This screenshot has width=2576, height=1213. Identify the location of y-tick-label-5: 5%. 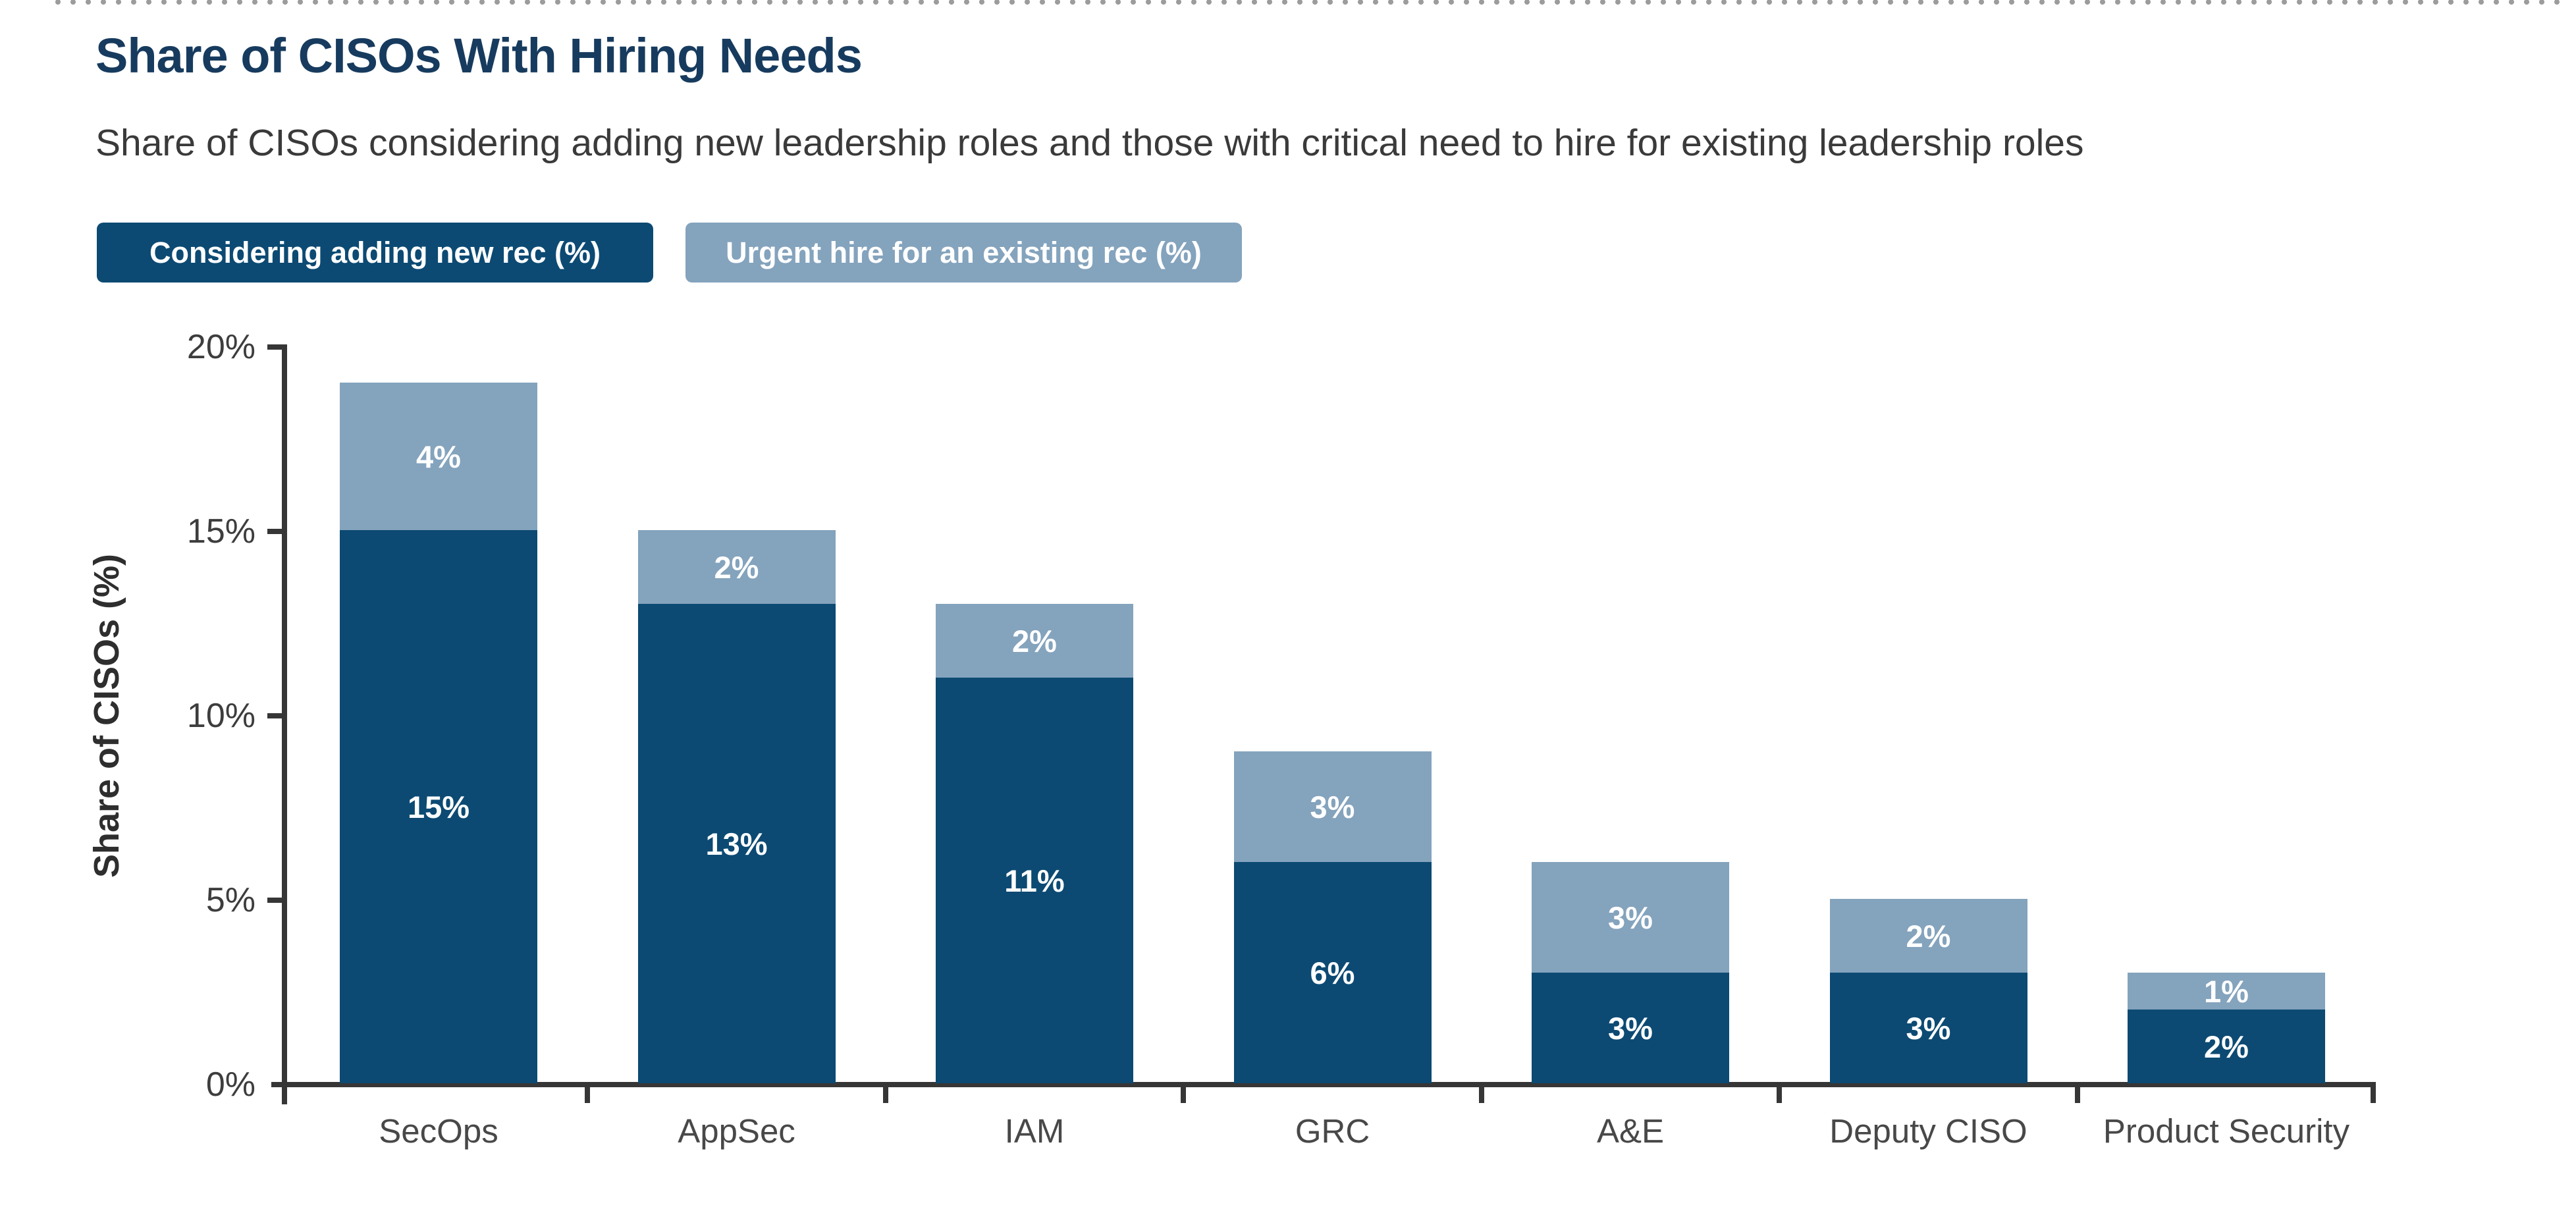
(230, 900).